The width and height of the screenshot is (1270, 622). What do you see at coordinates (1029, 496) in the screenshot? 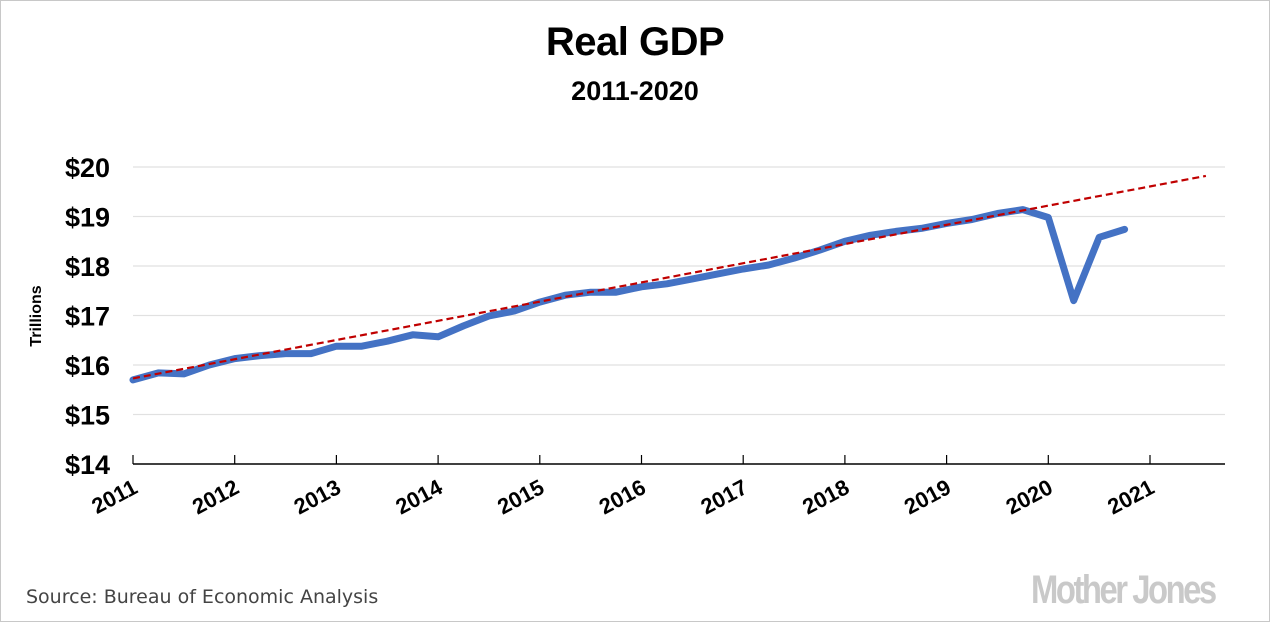
I see `x-tick-label: 2020` at bounding box center [1029, 496].